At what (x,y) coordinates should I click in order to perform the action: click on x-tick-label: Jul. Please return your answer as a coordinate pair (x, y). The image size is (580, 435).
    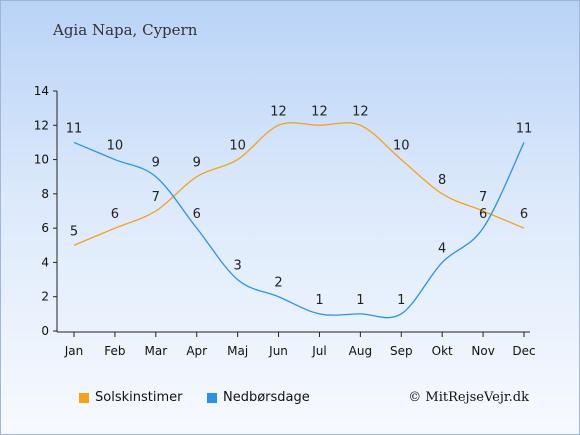
    Looking at the image, I should click on (318, 351).